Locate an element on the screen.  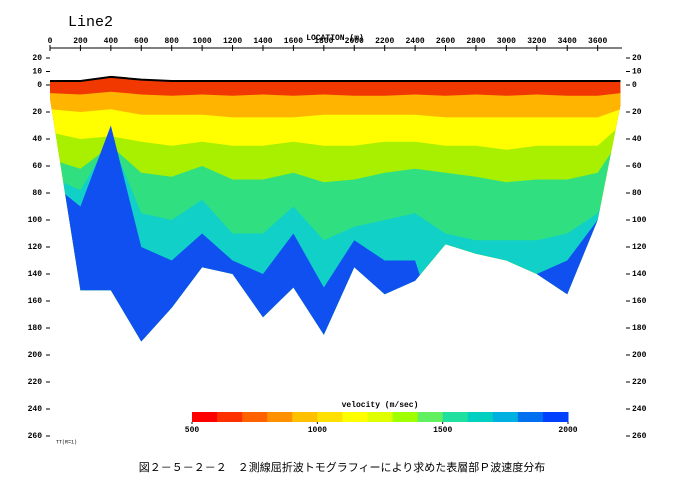
x-tick-label: 2000 is located at coordinates (354, 41).